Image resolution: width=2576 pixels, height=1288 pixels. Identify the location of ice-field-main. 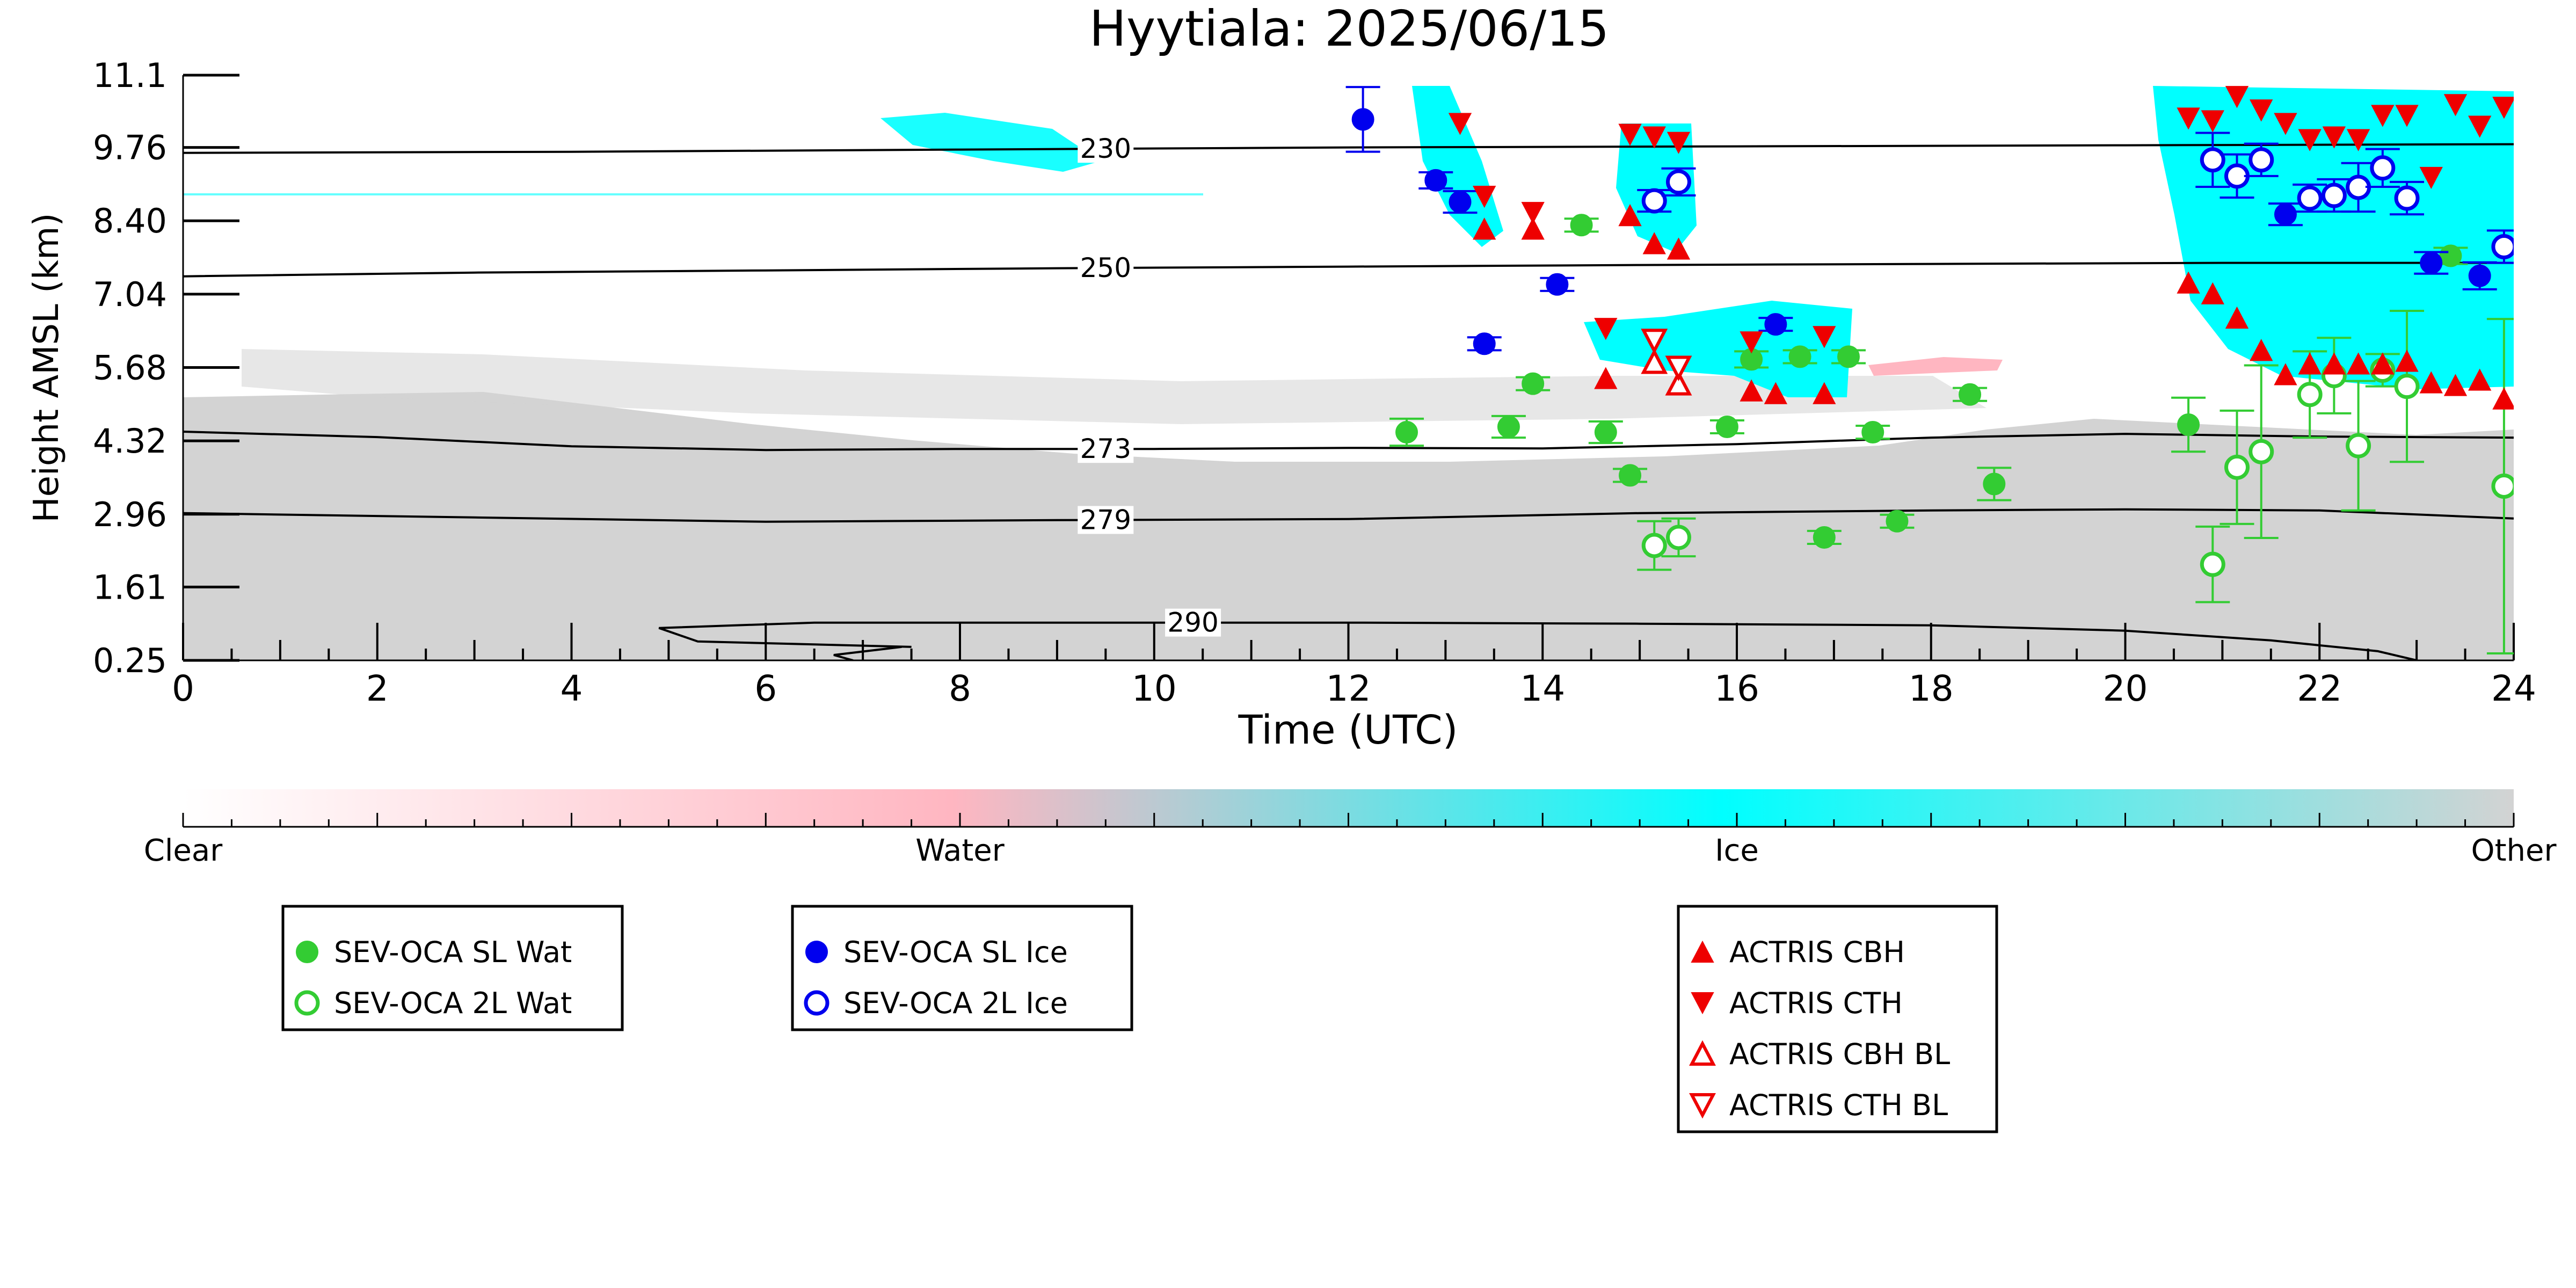
(2333, 237).